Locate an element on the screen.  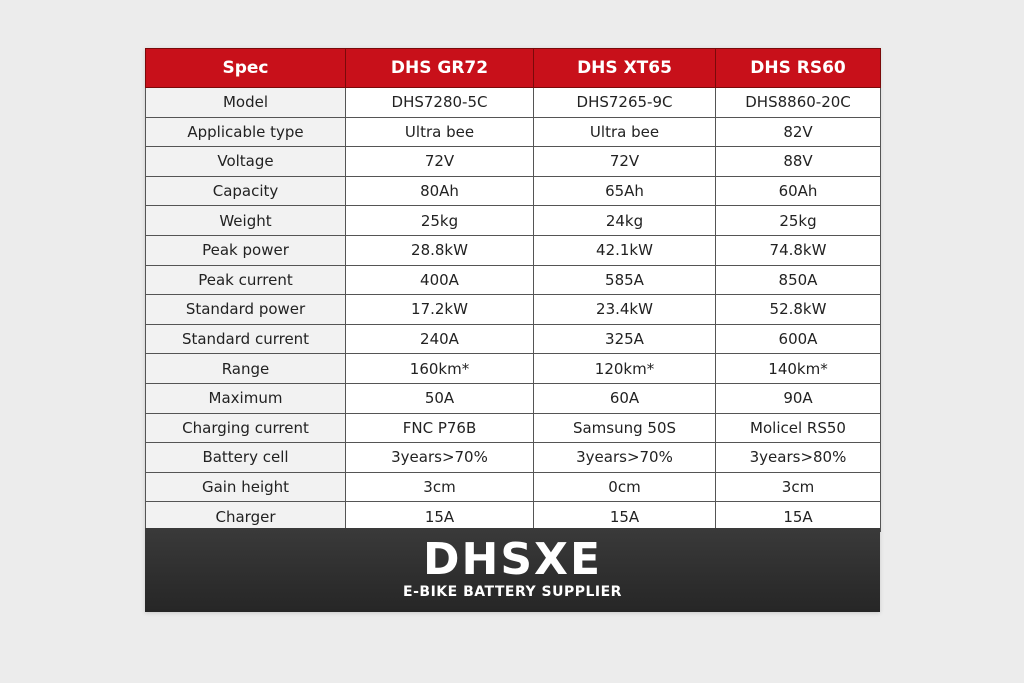
table-row: Range 160km* 120km* 140km* is located at coordinates (513, 368).